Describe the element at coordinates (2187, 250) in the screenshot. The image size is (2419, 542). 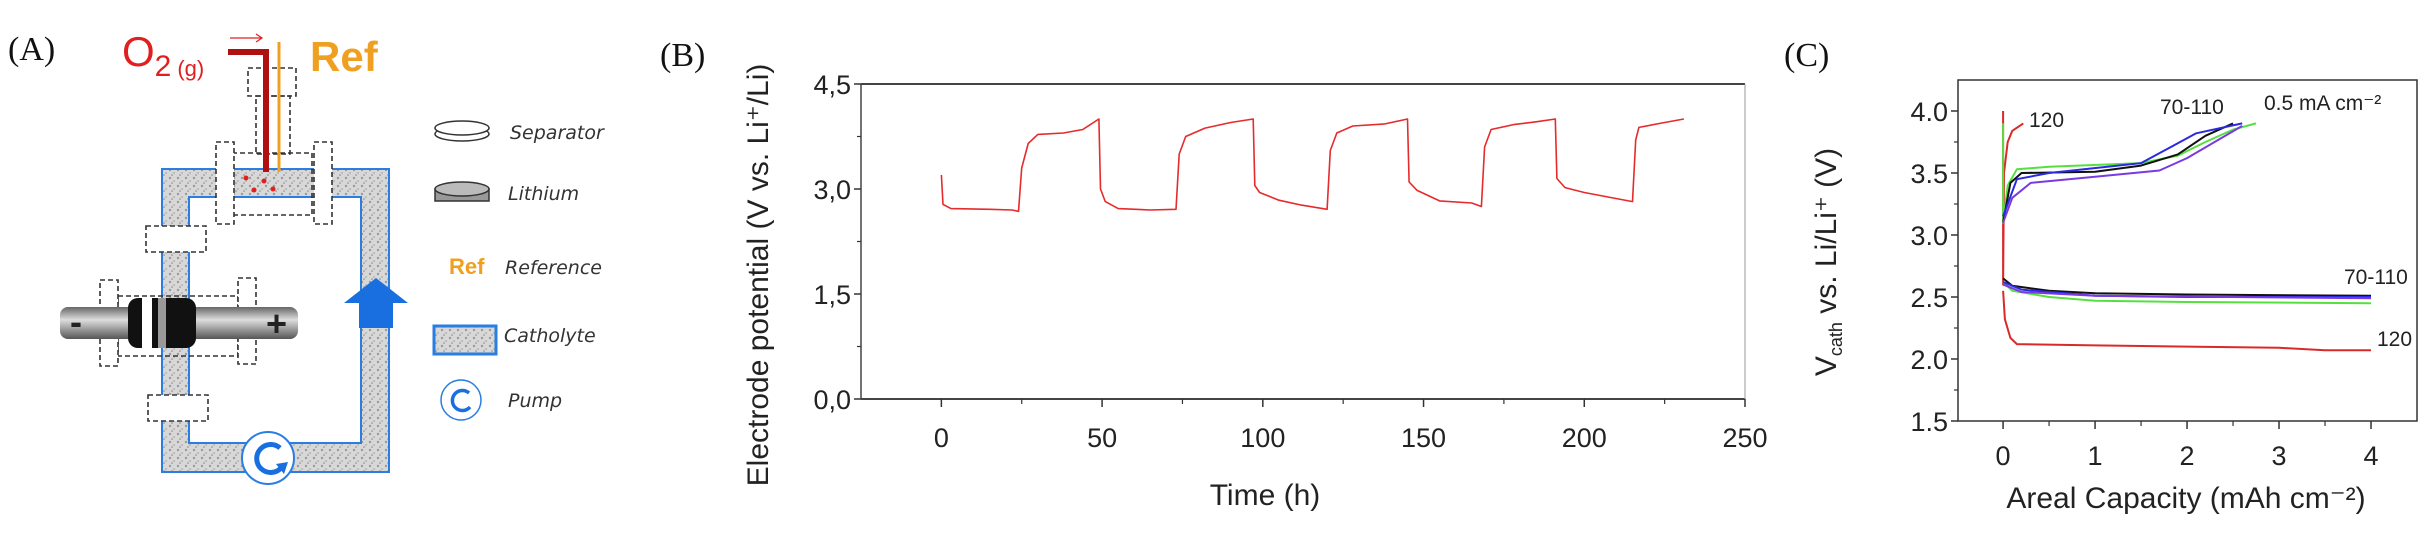
I see `panel-c-plot-frame` at that location.